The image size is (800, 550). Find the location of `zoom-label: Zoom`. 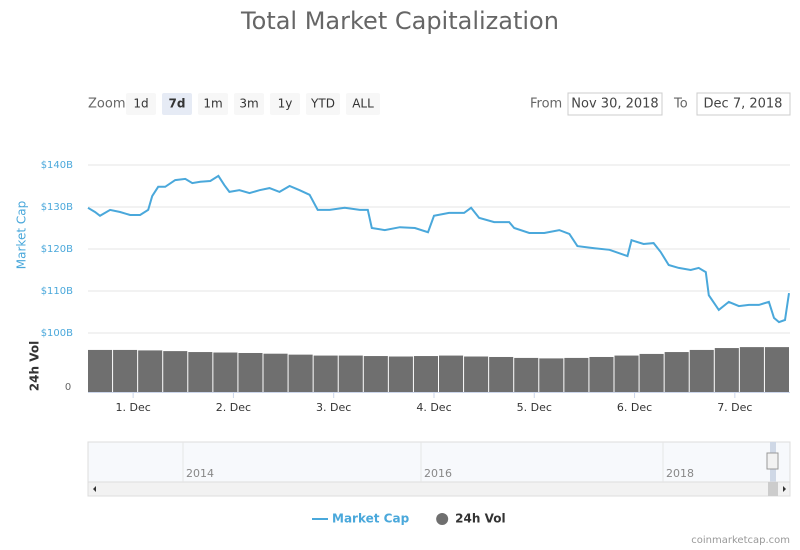

zoom-label: Zoom is located at coordinates (106, 104).